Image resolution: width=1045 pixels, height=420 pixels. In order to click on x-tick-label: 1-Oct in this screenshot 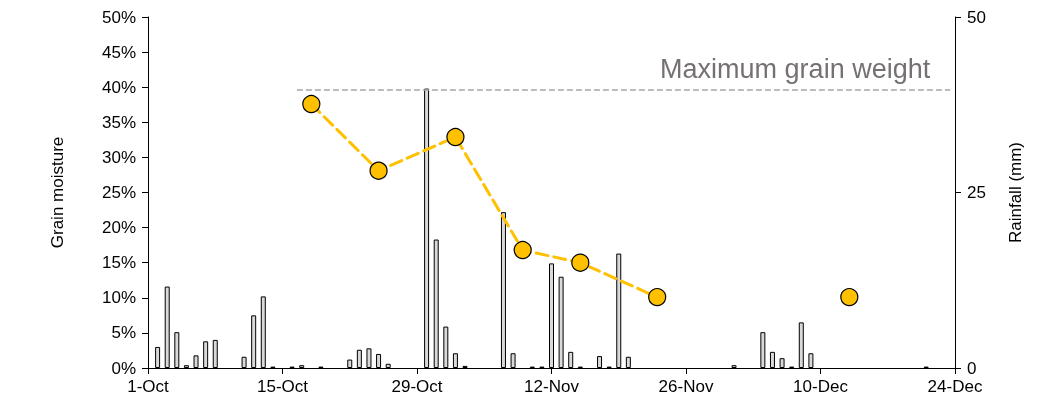, I will do `click(148, 386)`.